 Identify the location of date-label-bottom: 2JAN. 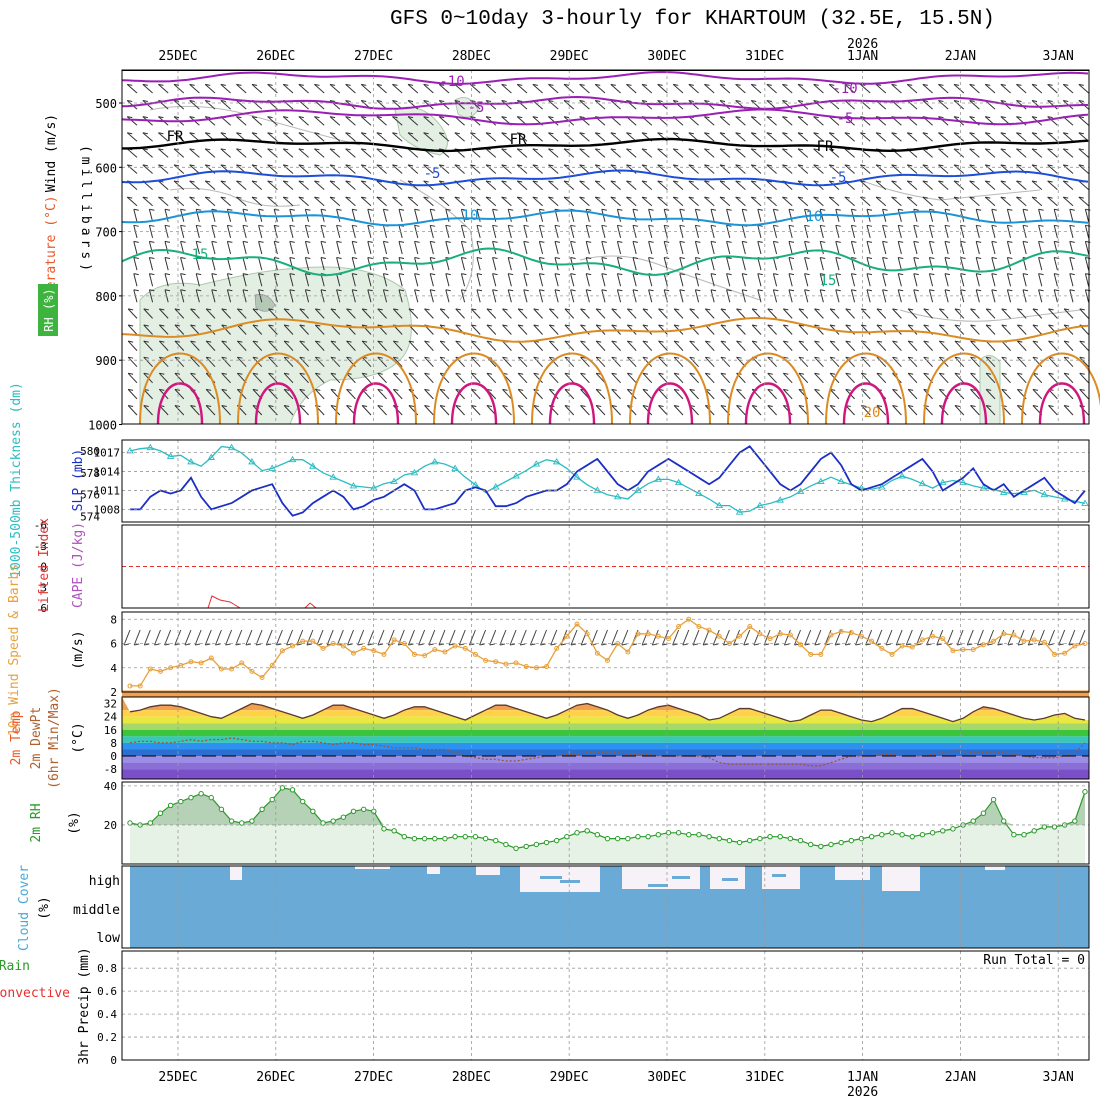
(960, 1077).